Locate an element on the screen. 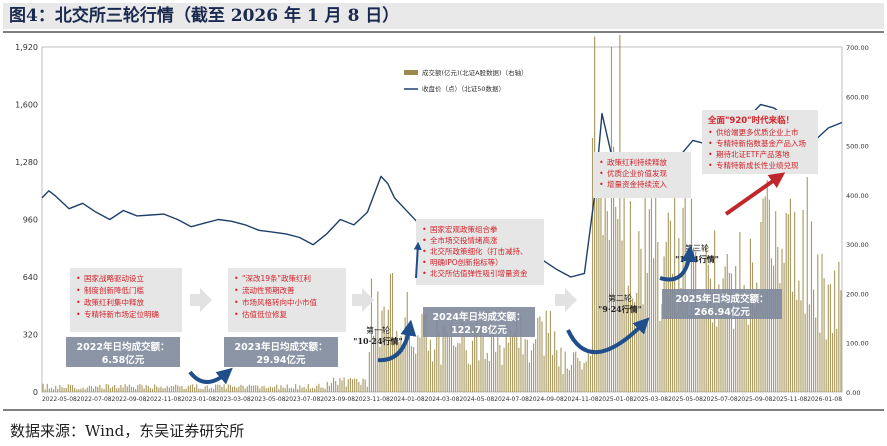  trend-arrow is located at coordinates (755, 194).